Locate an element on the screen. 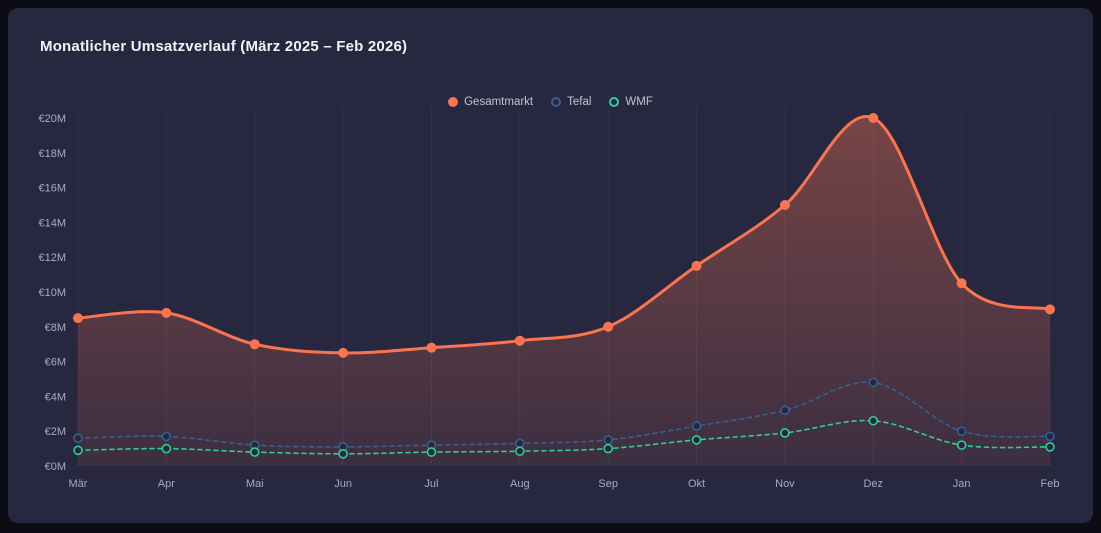 The image size is (1101, 533). y-tick-label: €18M is located at coordinates (52, 154).